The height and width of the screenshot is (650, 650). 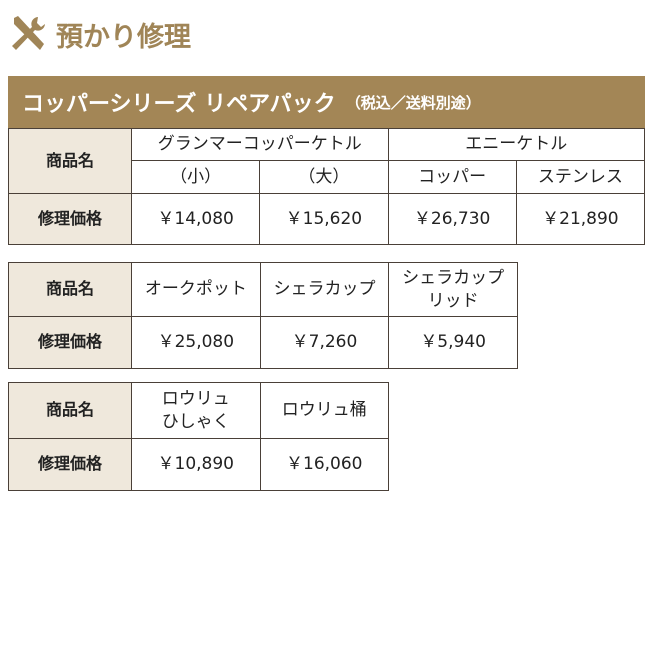 What do you see at coordinates (324, 464) in the screenshot?
I see `price: ￥16,060` at bounding box center [324, 464].